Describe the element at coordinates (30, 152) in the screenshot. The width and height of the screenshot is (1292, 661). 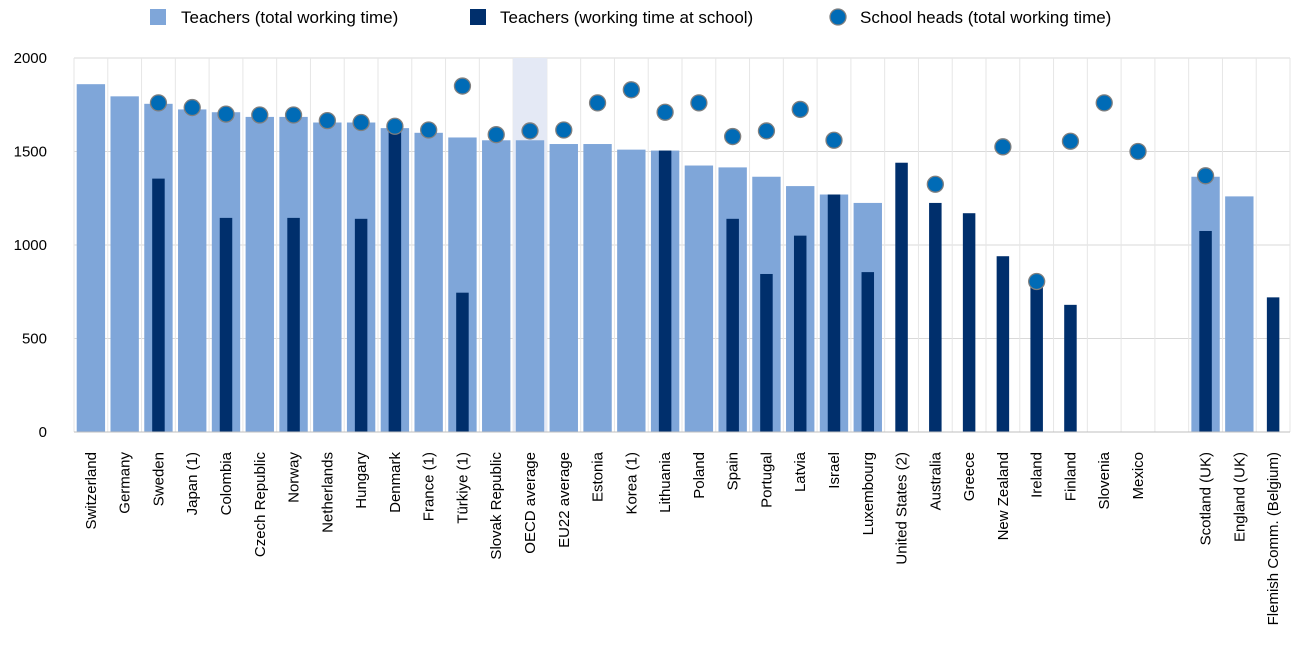
I see `y-tick-label: 1500` at that location.